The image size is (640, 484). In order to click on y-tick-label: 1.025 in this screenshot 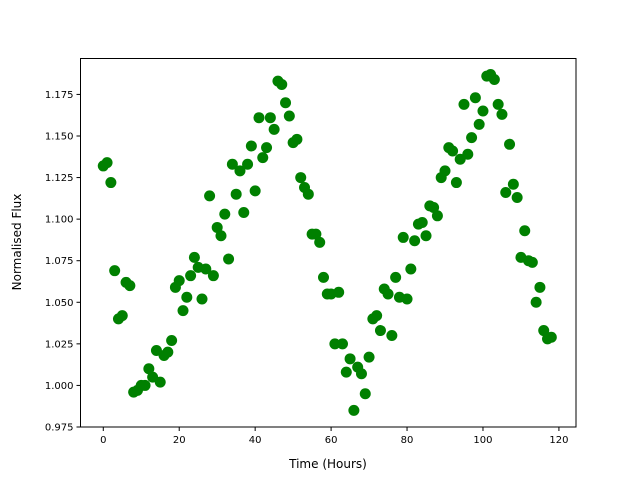, I will do `click(59, 344)`.